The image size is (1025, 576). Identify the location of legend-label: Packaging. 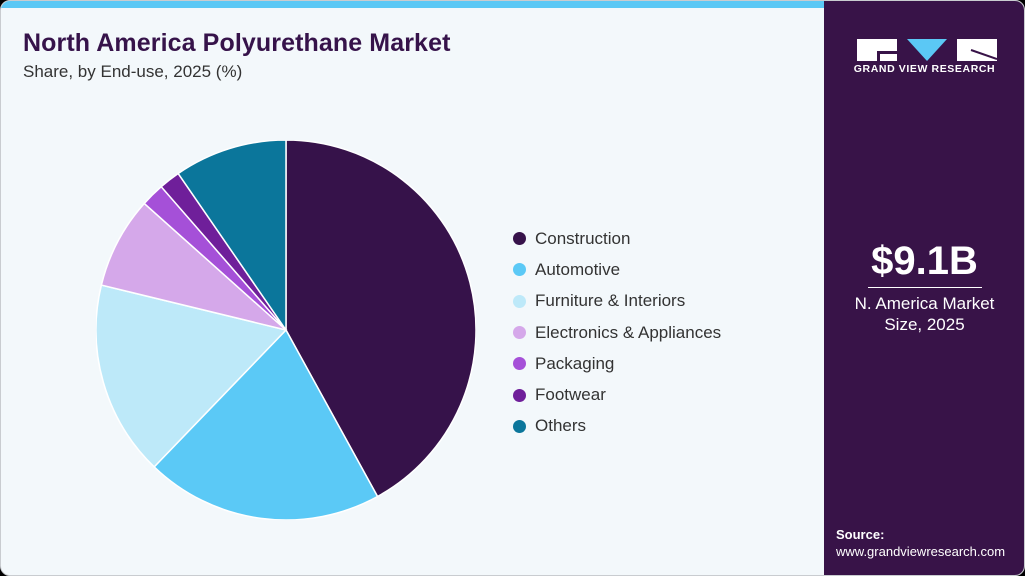
(575, 363).